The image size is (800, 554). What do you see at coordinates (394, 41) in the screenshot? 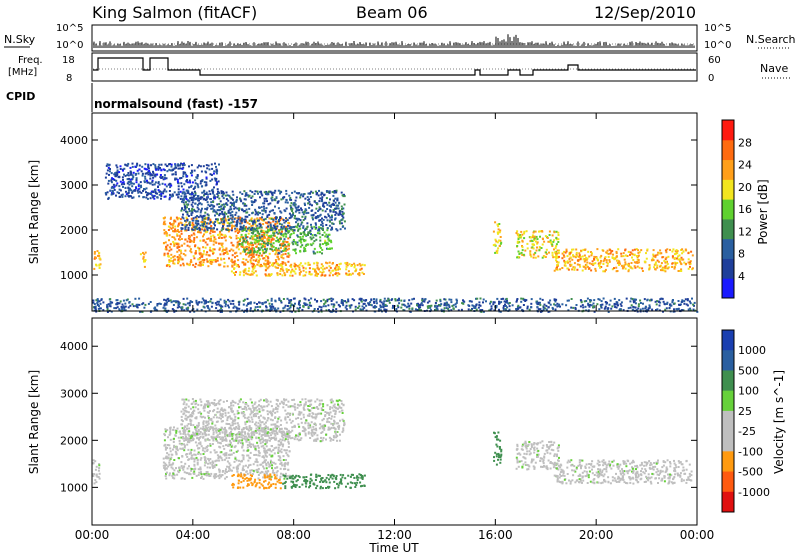
I see `noise-trace` at bounding box center [394, 41].